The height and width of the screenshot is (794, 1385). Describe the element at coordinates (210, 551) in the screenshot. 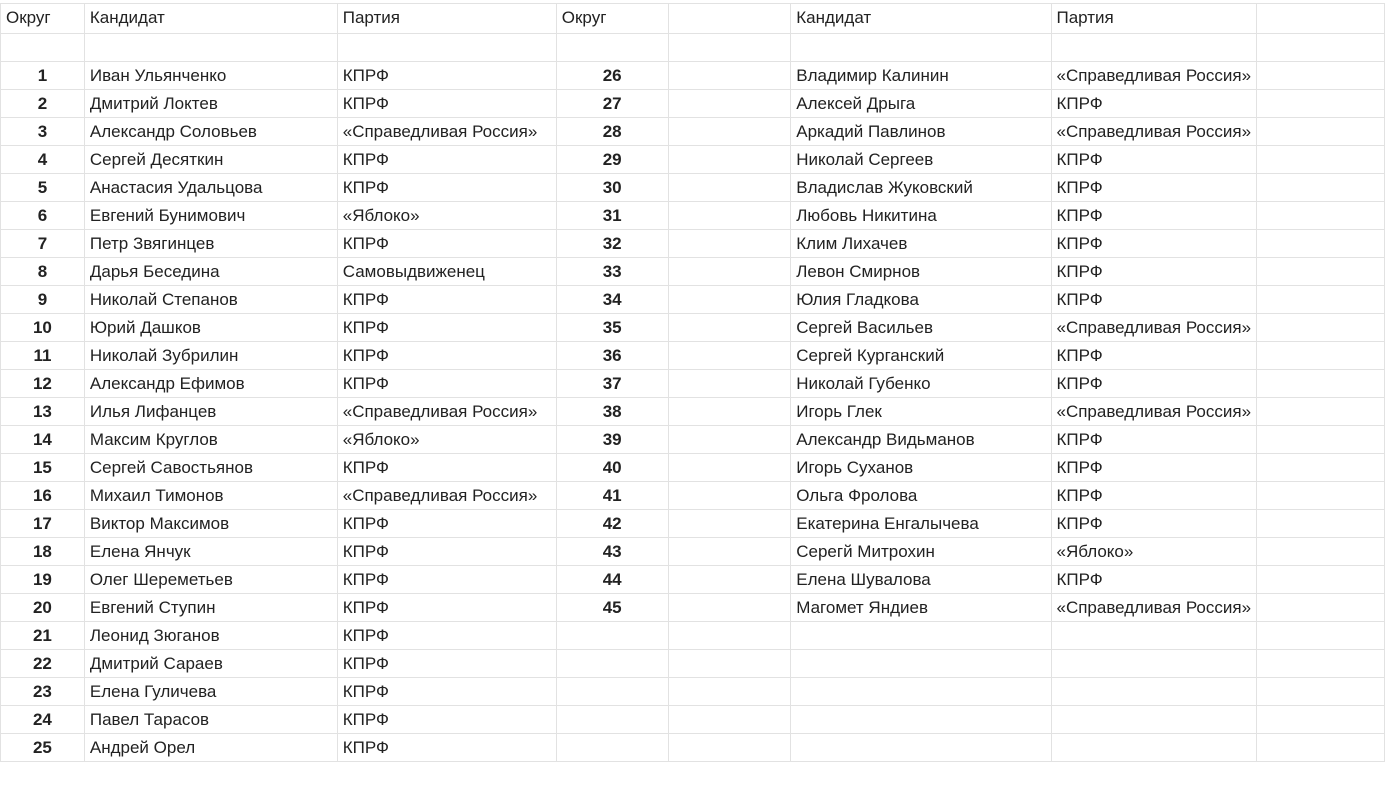

I see `candidate-cell: Елена Янчук` at that location.